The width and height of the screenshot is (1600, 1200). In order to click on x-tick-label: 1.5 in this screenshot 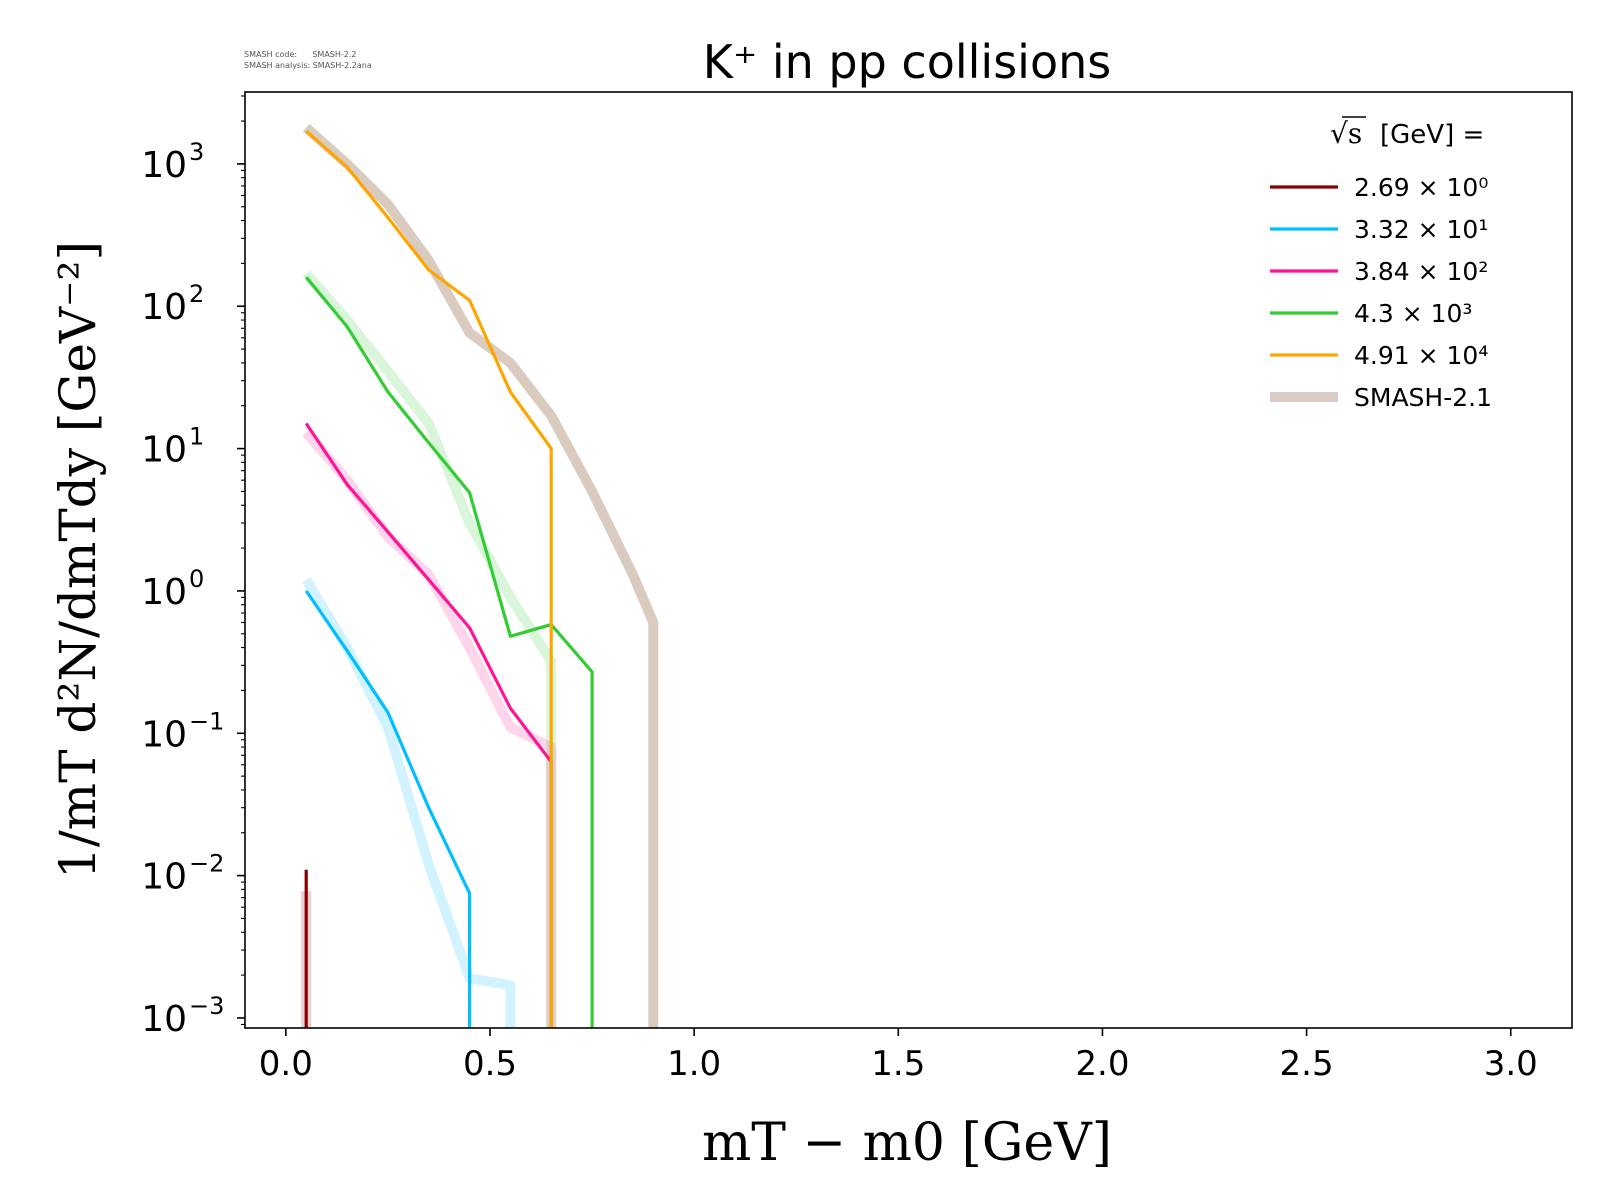, I will do `click(898, 1064)`.